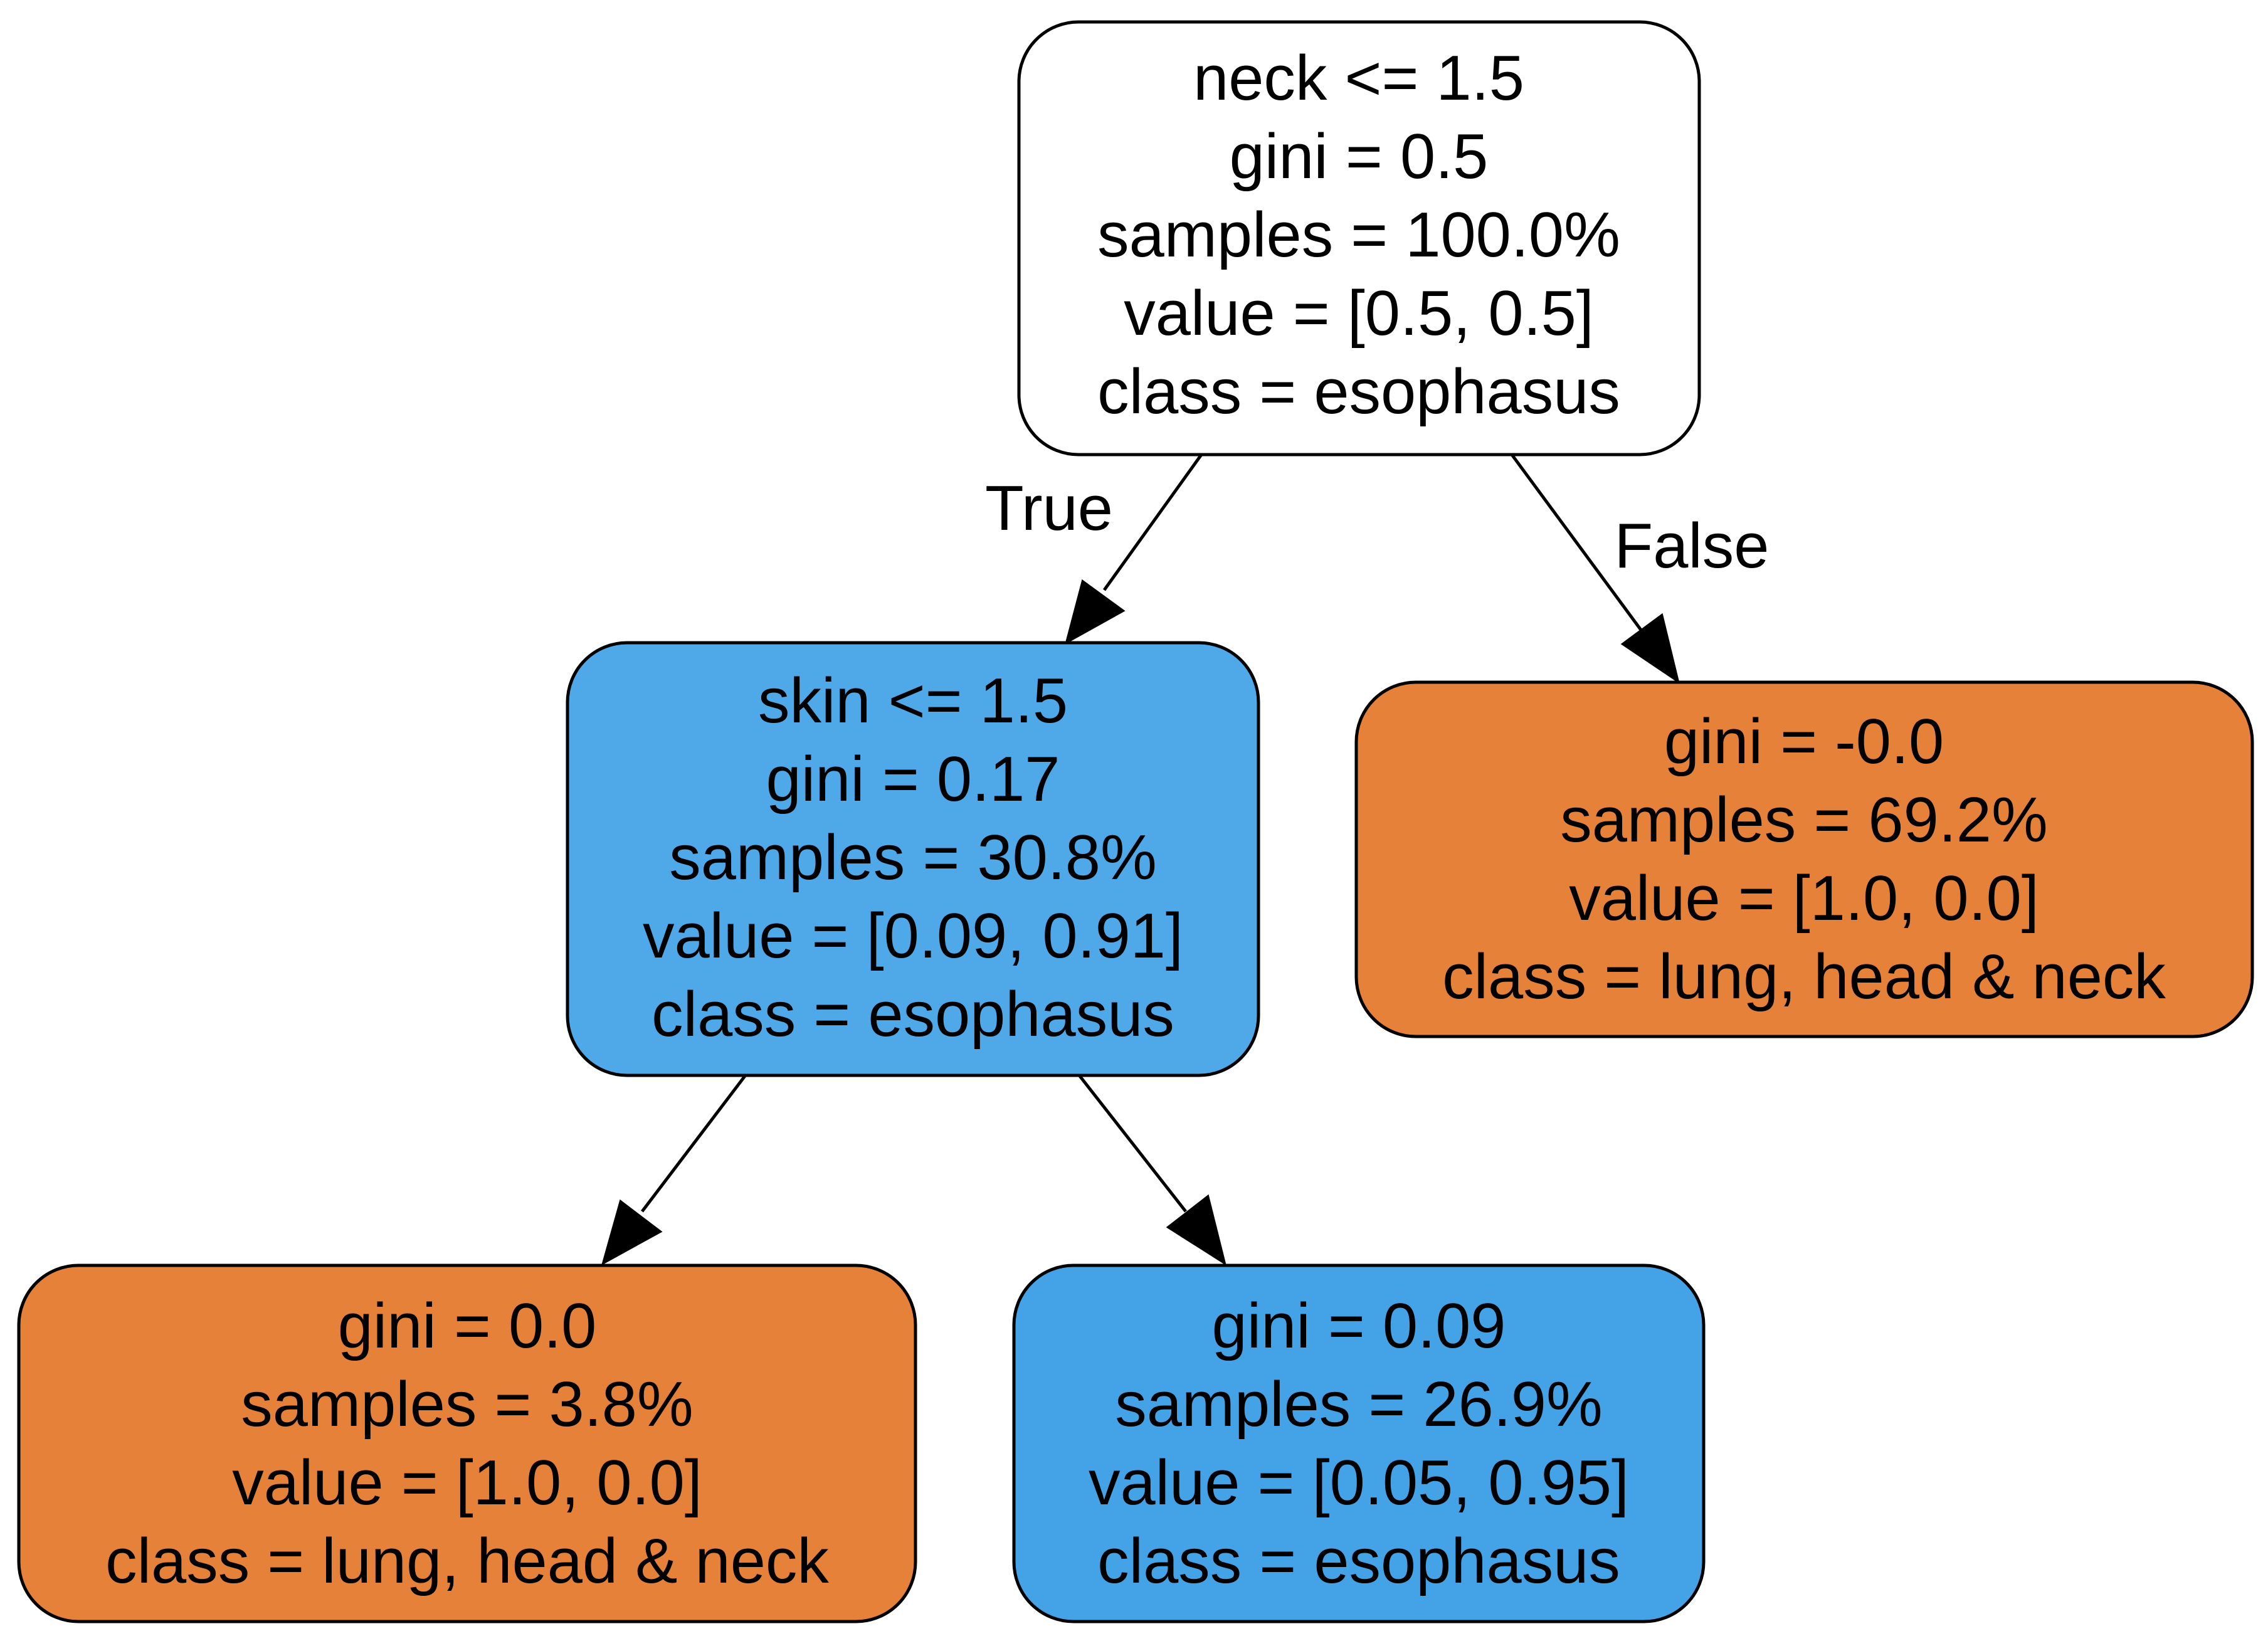  Describe the element at coordinates (1049, 508) in the screenshot. I see `edge-label-true: True` at that location.